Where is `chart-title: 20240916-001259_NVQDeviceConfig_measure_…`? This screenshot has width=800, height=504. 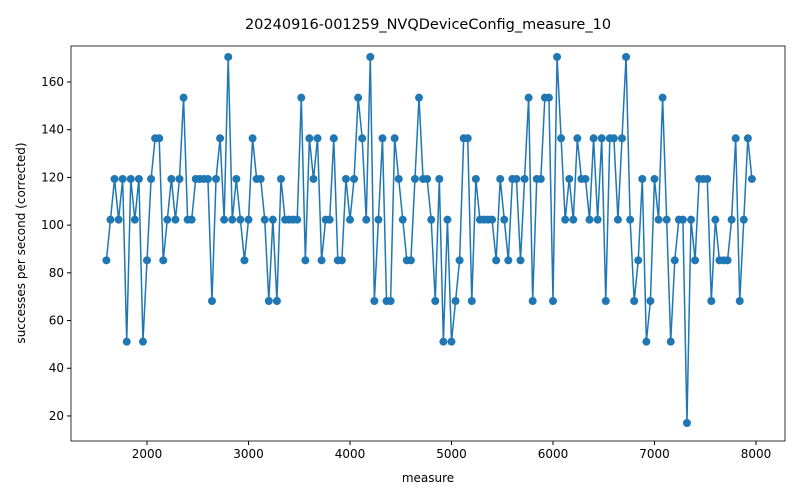 chart-title: 20240916-001259_NVQDeviceConfig_measure_… is located at coordinates (428, 25).